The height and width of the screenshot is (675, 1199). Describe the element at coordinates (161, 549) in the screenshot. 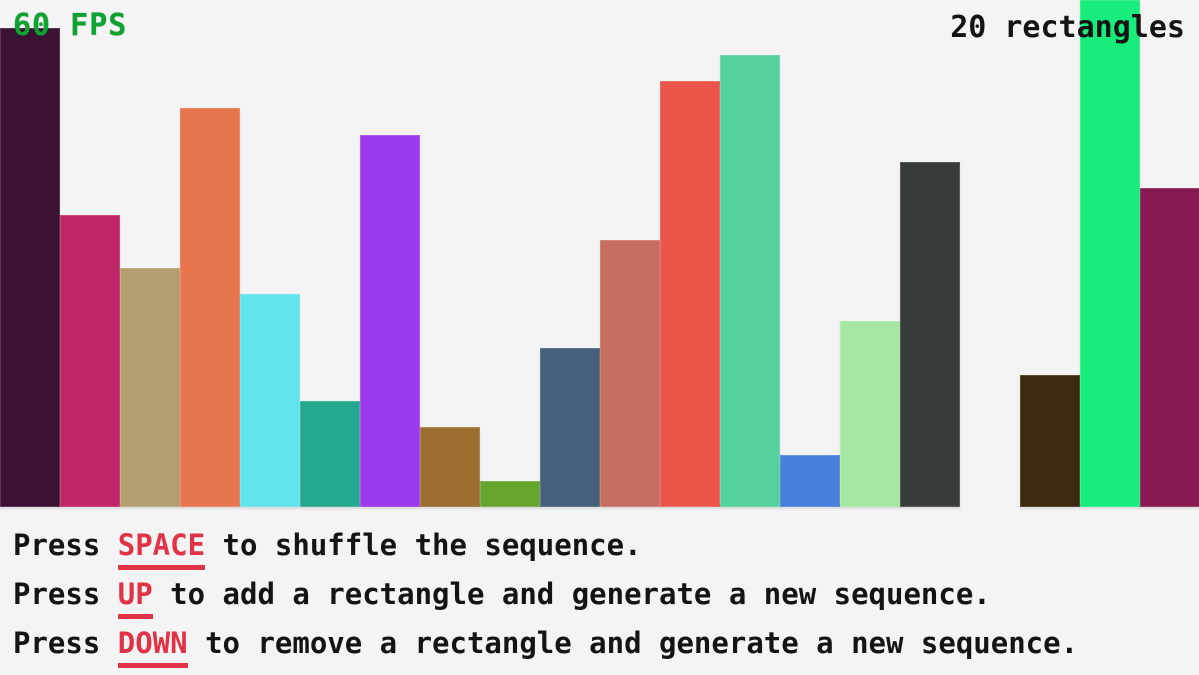

I see `key-space: SPACE` at that location.